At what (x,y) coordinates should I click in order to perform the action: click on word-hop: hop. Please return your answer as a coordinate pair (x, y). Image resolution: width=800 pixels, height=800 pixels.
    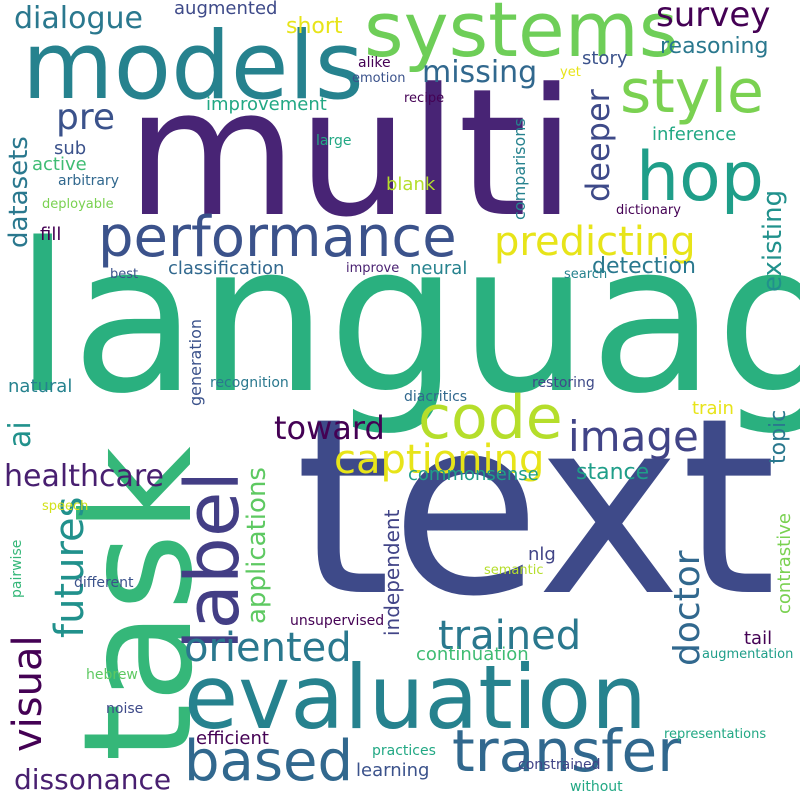
    Looking at the image, I should click on (700, 177).